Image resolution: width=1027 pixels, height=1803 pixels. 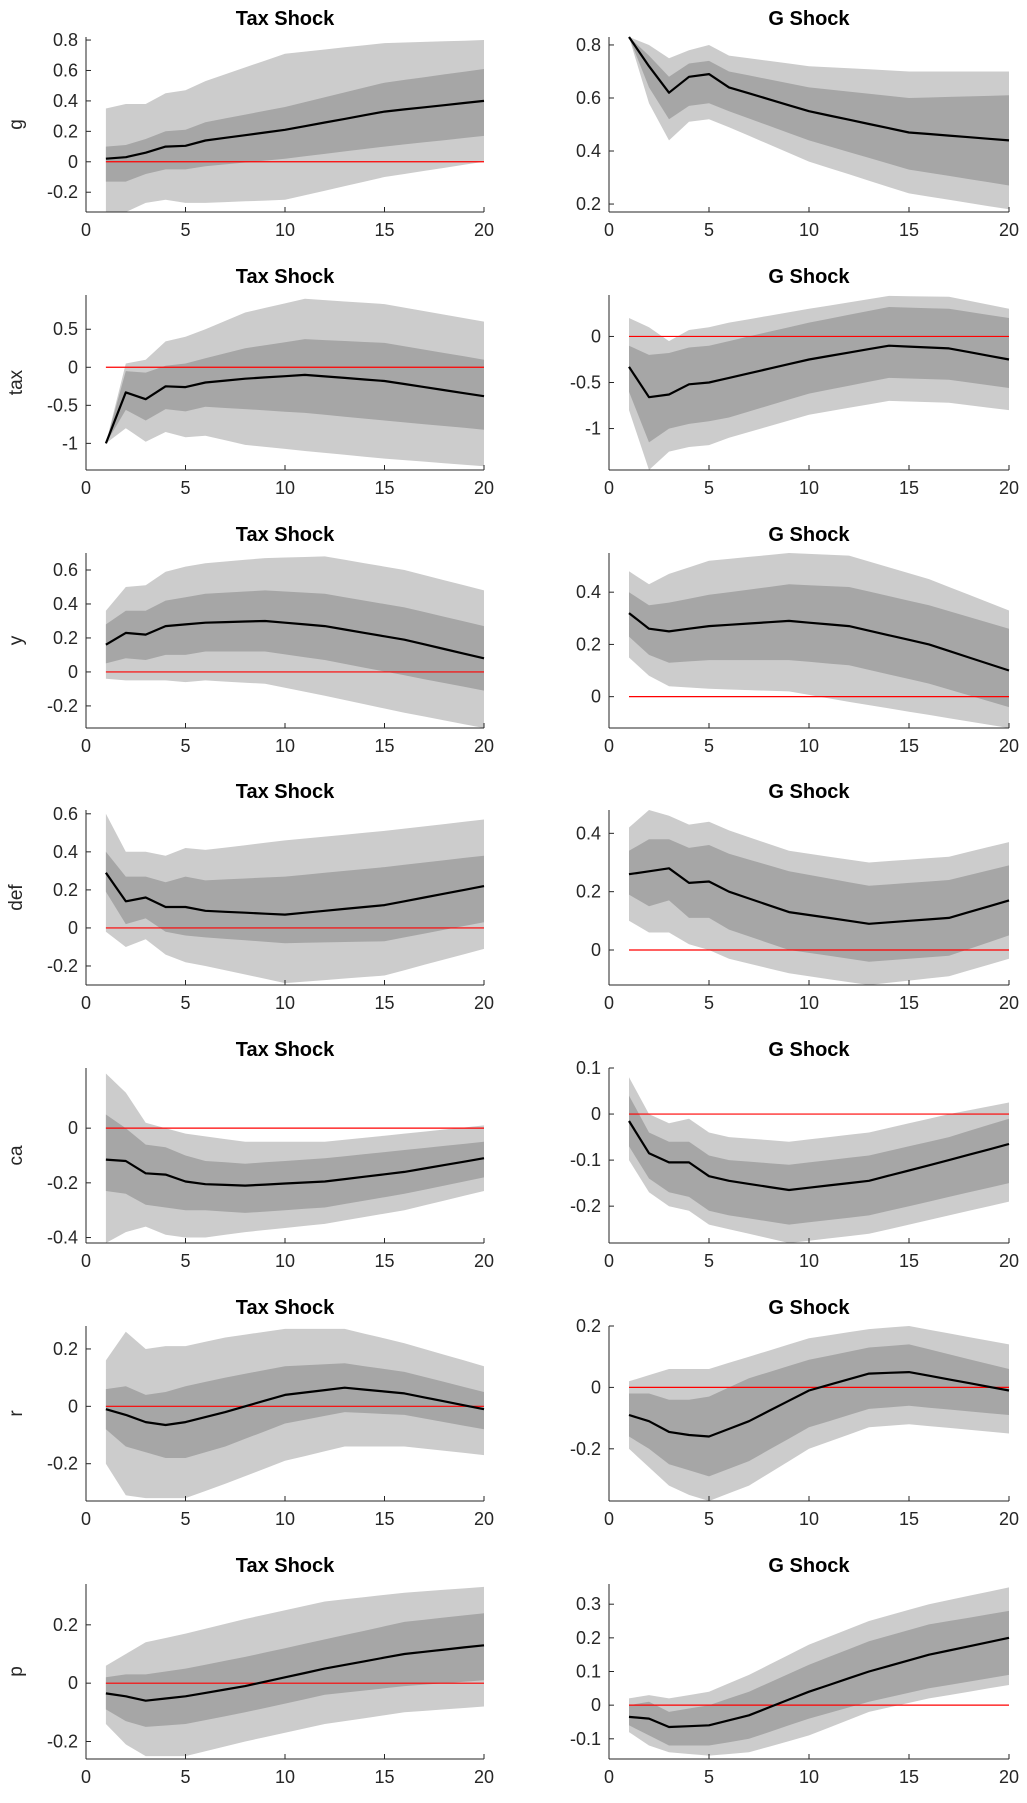 I want to click on panel-3-1: 0 5 10 15 20 0 0.2 0.4 G Shock, so click(x=797, y=897).